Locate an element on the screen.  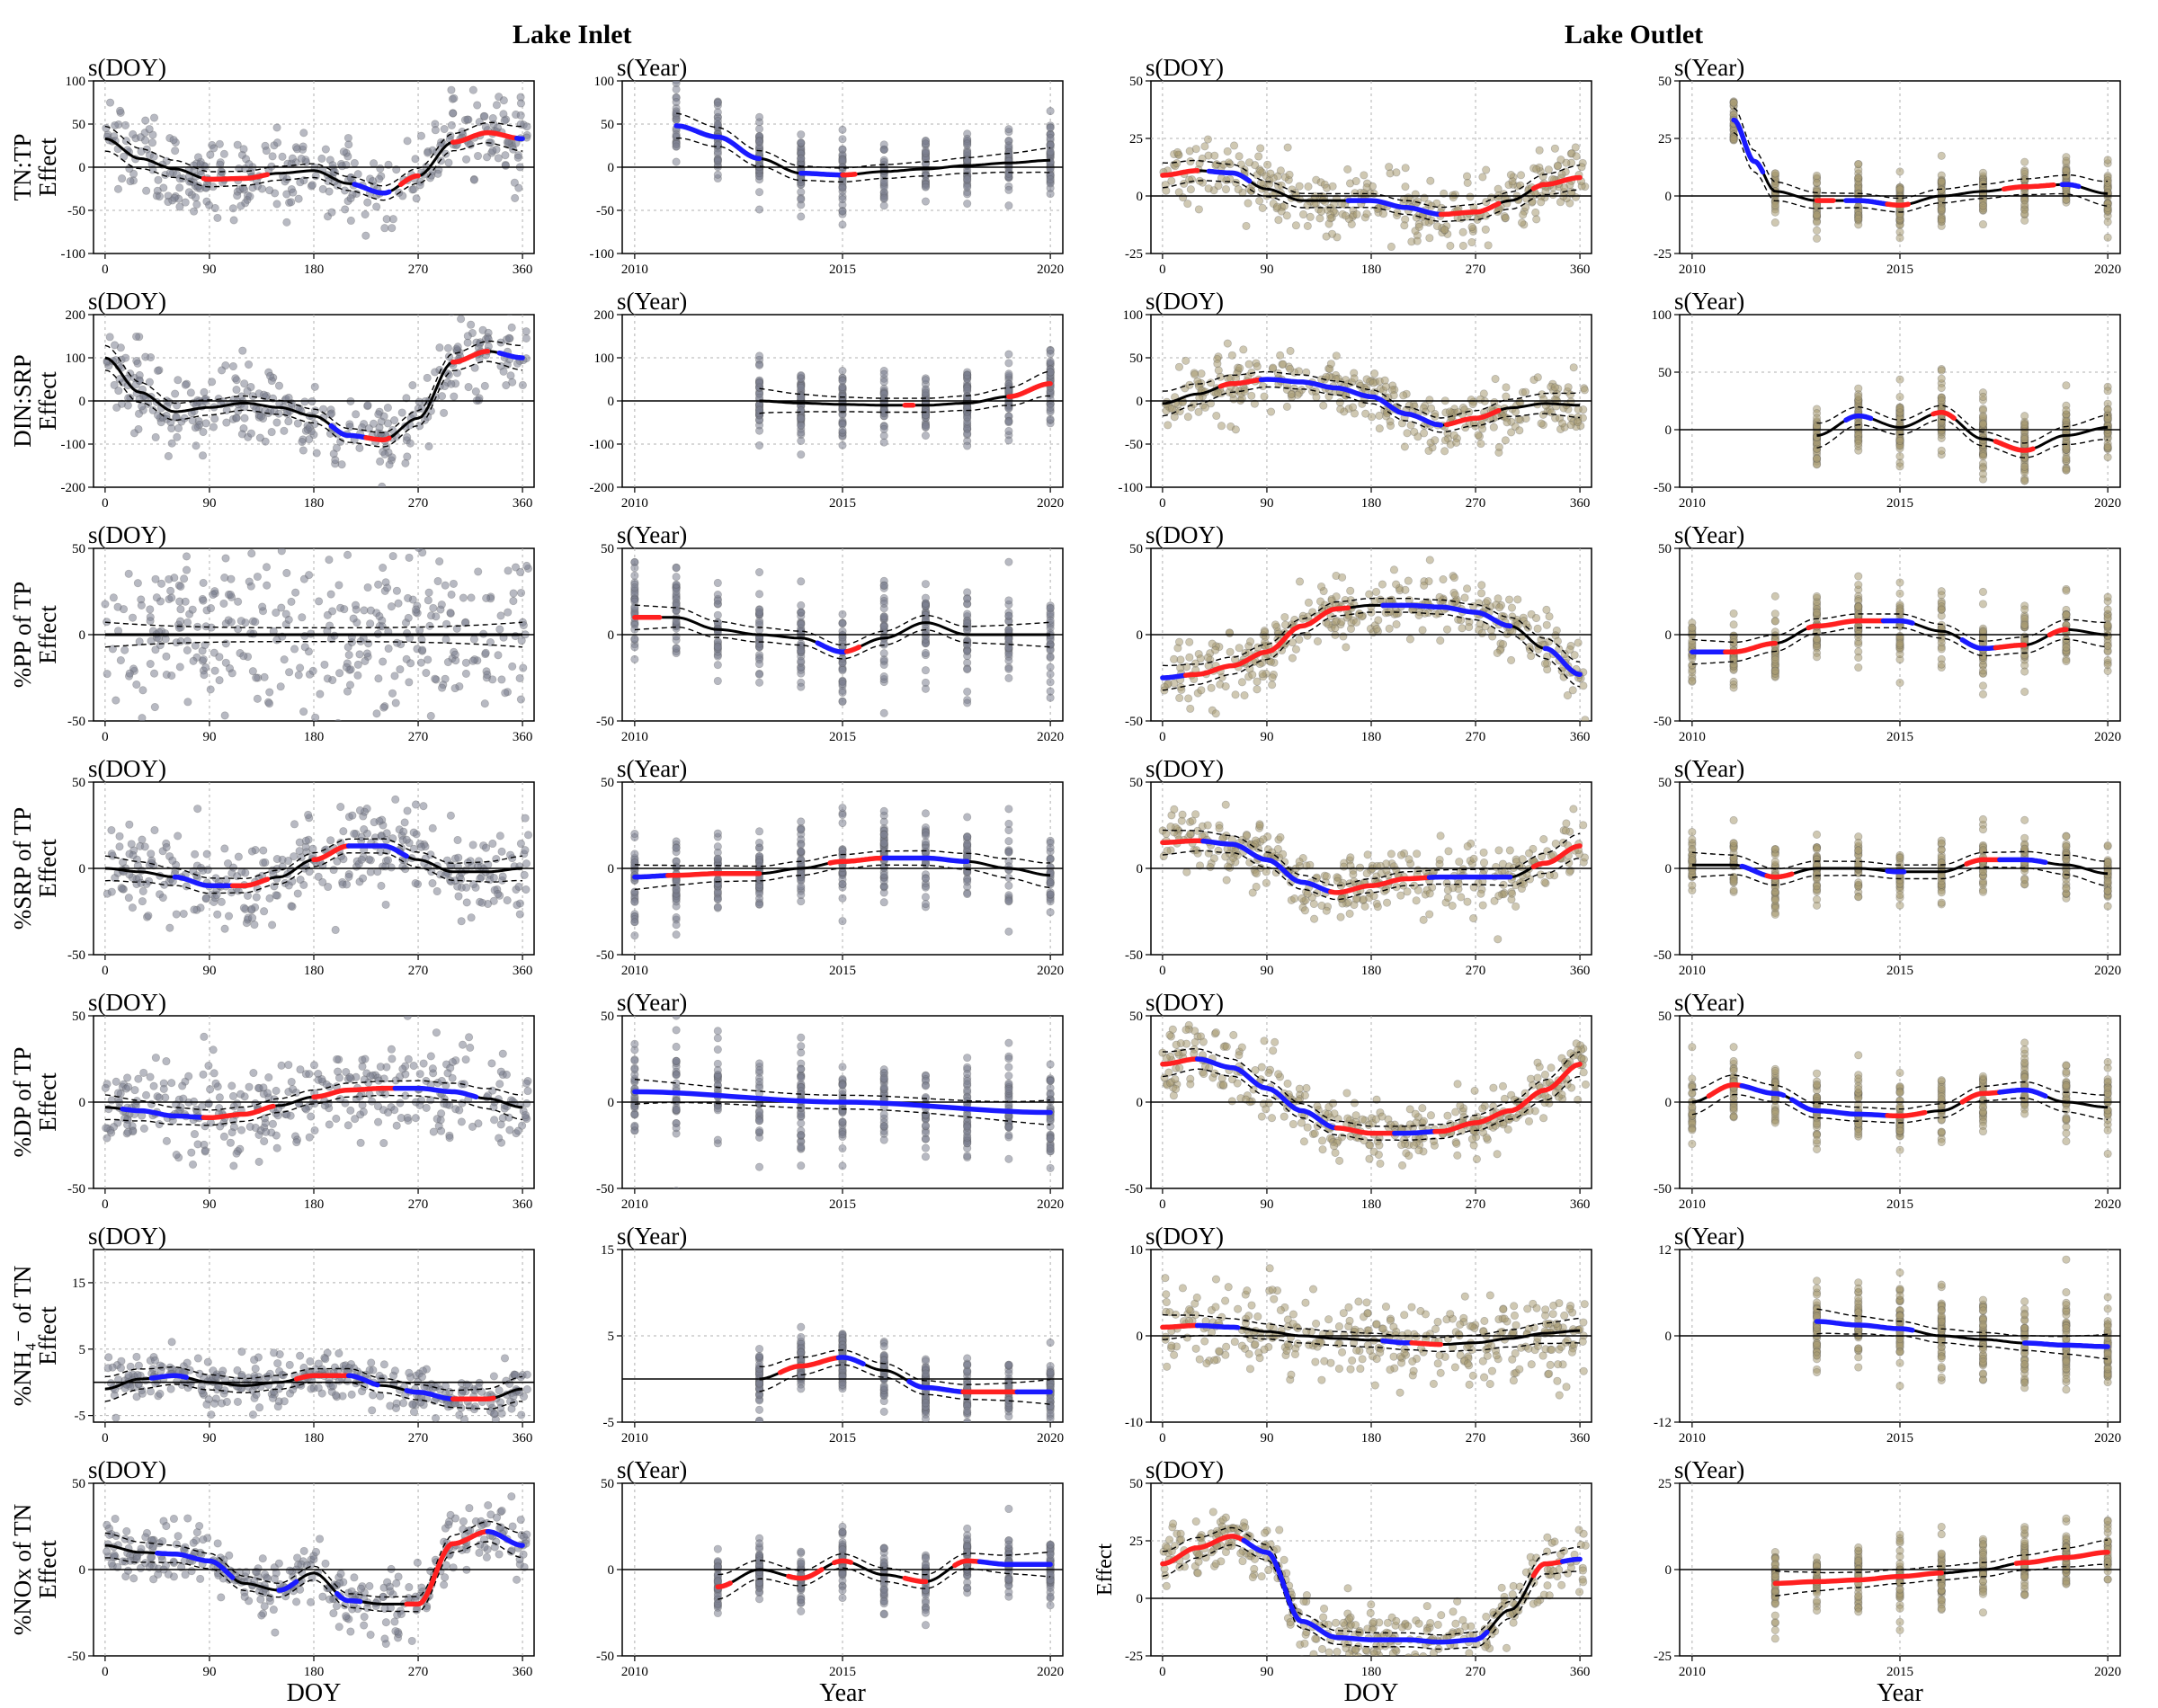
x-tick-label: 270 is located at coordinates (418, 503).